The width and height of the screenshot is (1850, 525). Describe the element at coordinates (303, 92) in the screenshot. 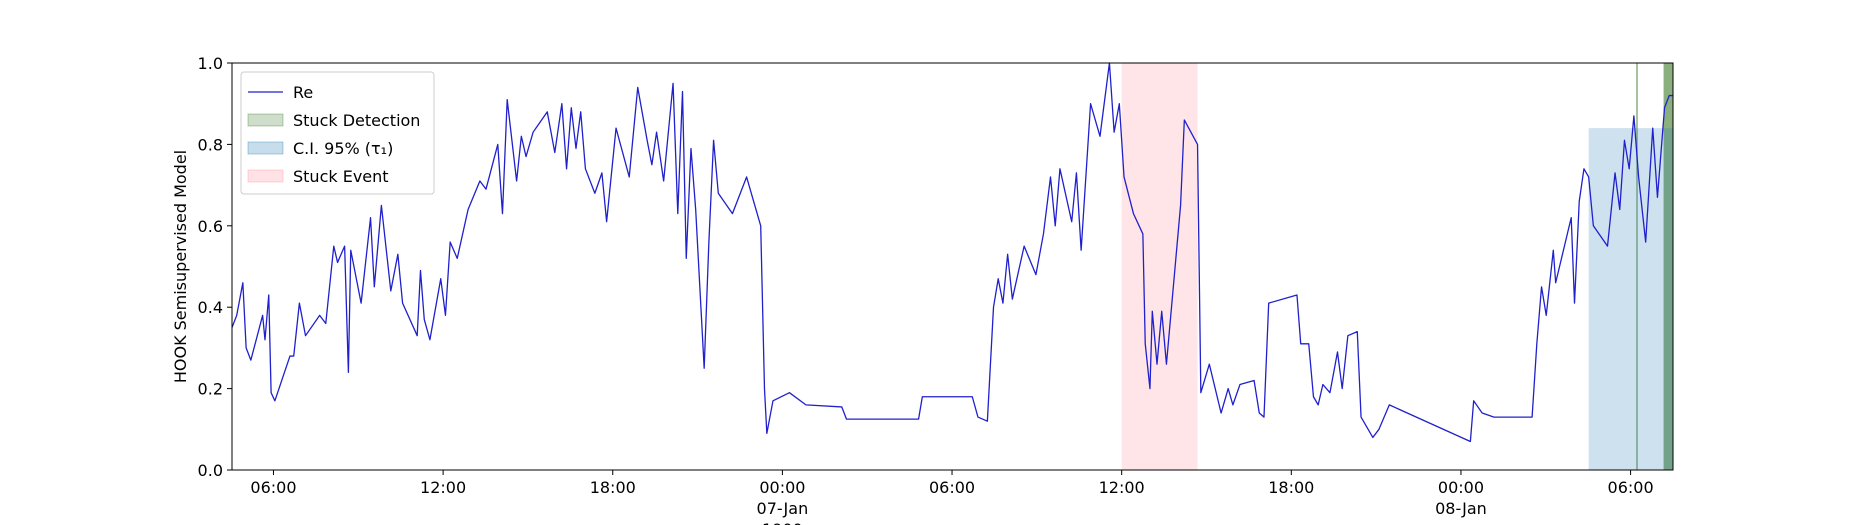

I see `legend-label: Re` at that location.